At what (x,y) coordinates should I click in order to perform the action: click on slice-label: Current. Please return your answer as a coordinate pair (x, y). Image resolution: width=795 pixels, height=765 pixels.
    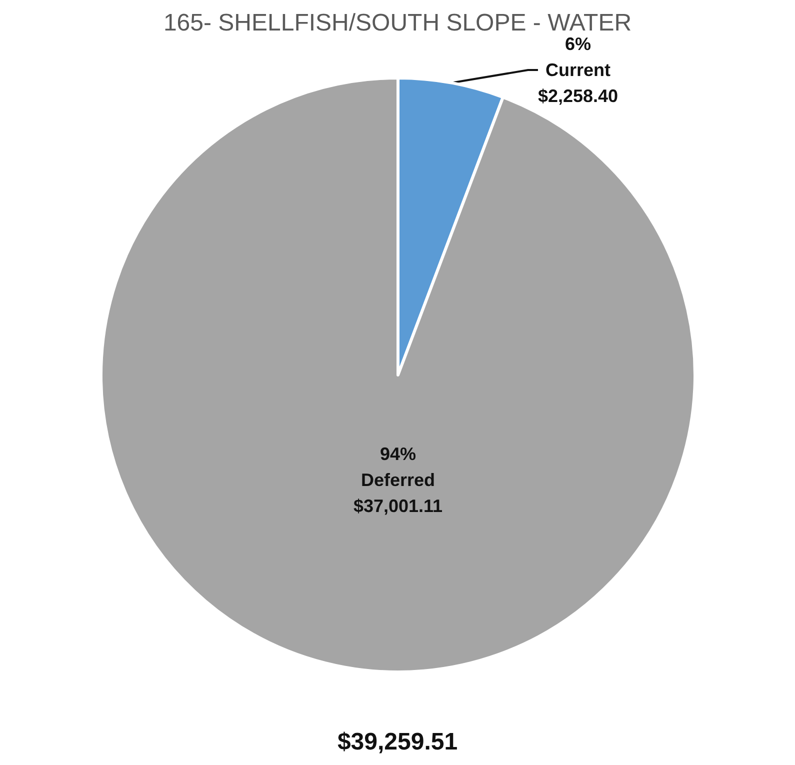
    Looking at the image, I should click on (578, 70).